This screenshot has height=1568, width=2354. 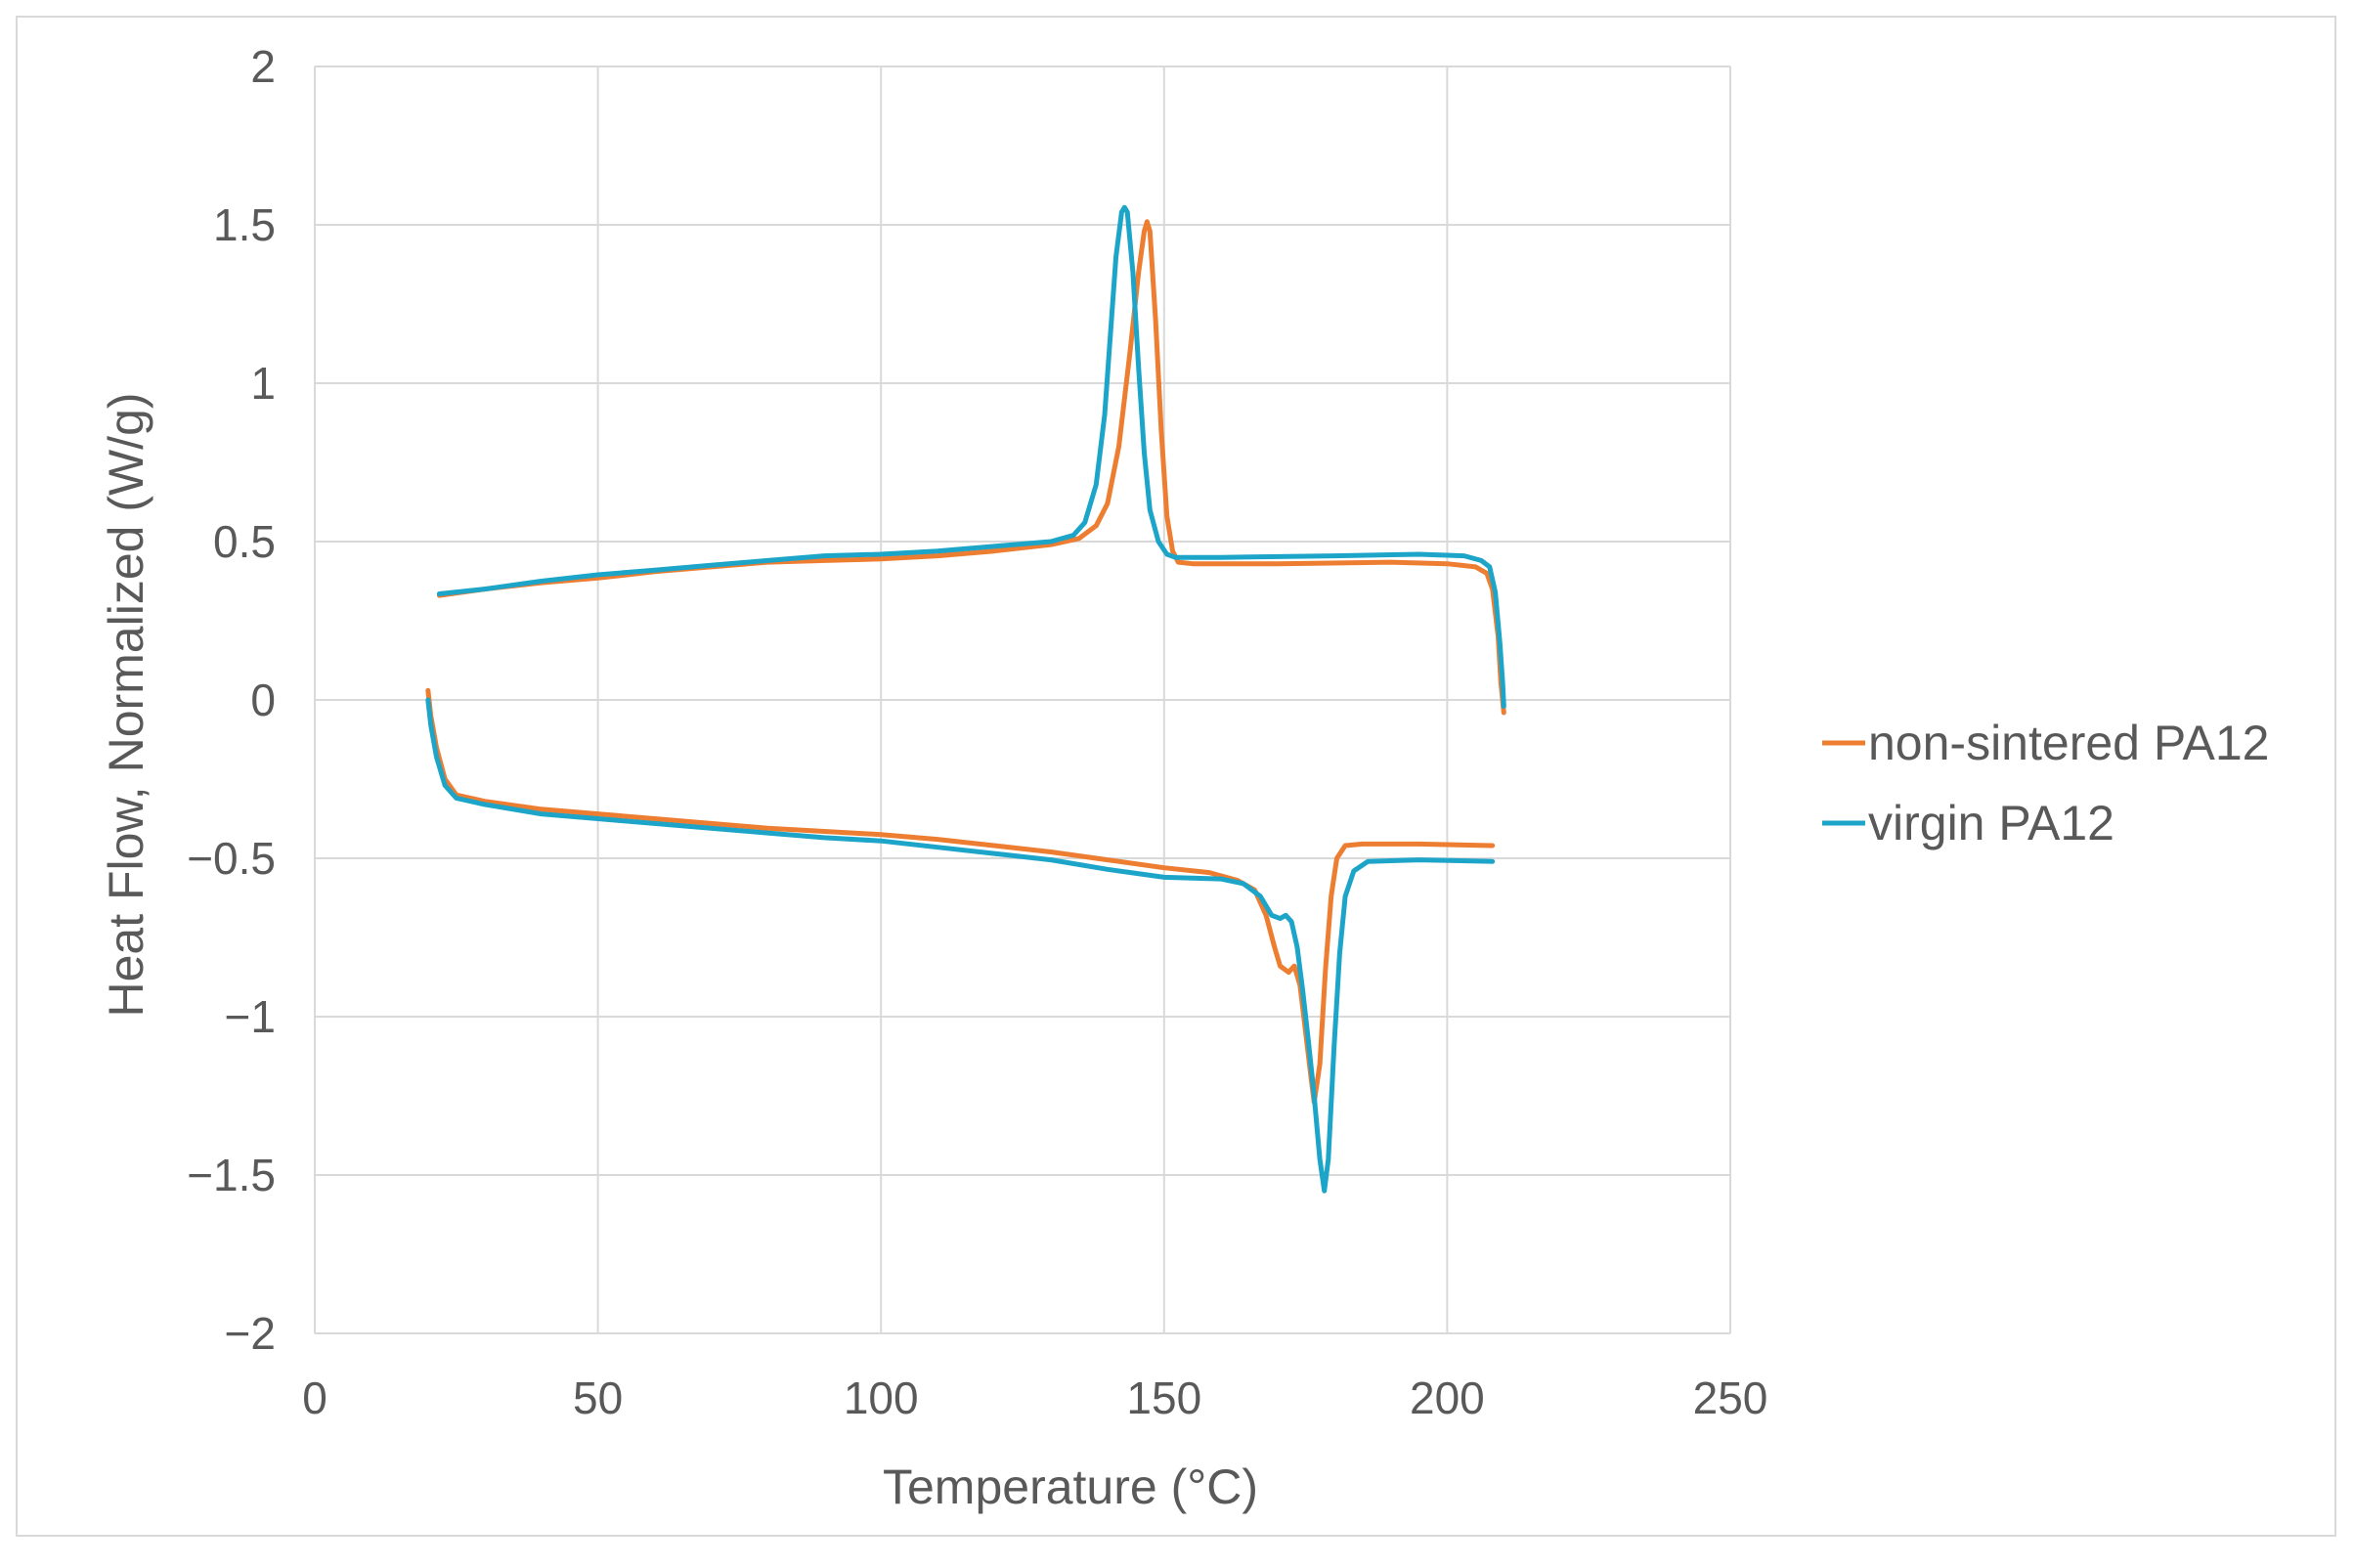 What do you see at coordinates (231, 700) in the screenshot?
I see `y-tick-labels: 2 1.5 1 0.5 0 −0.5 −1 −1.5 −2` at bounding box center [231, 700].